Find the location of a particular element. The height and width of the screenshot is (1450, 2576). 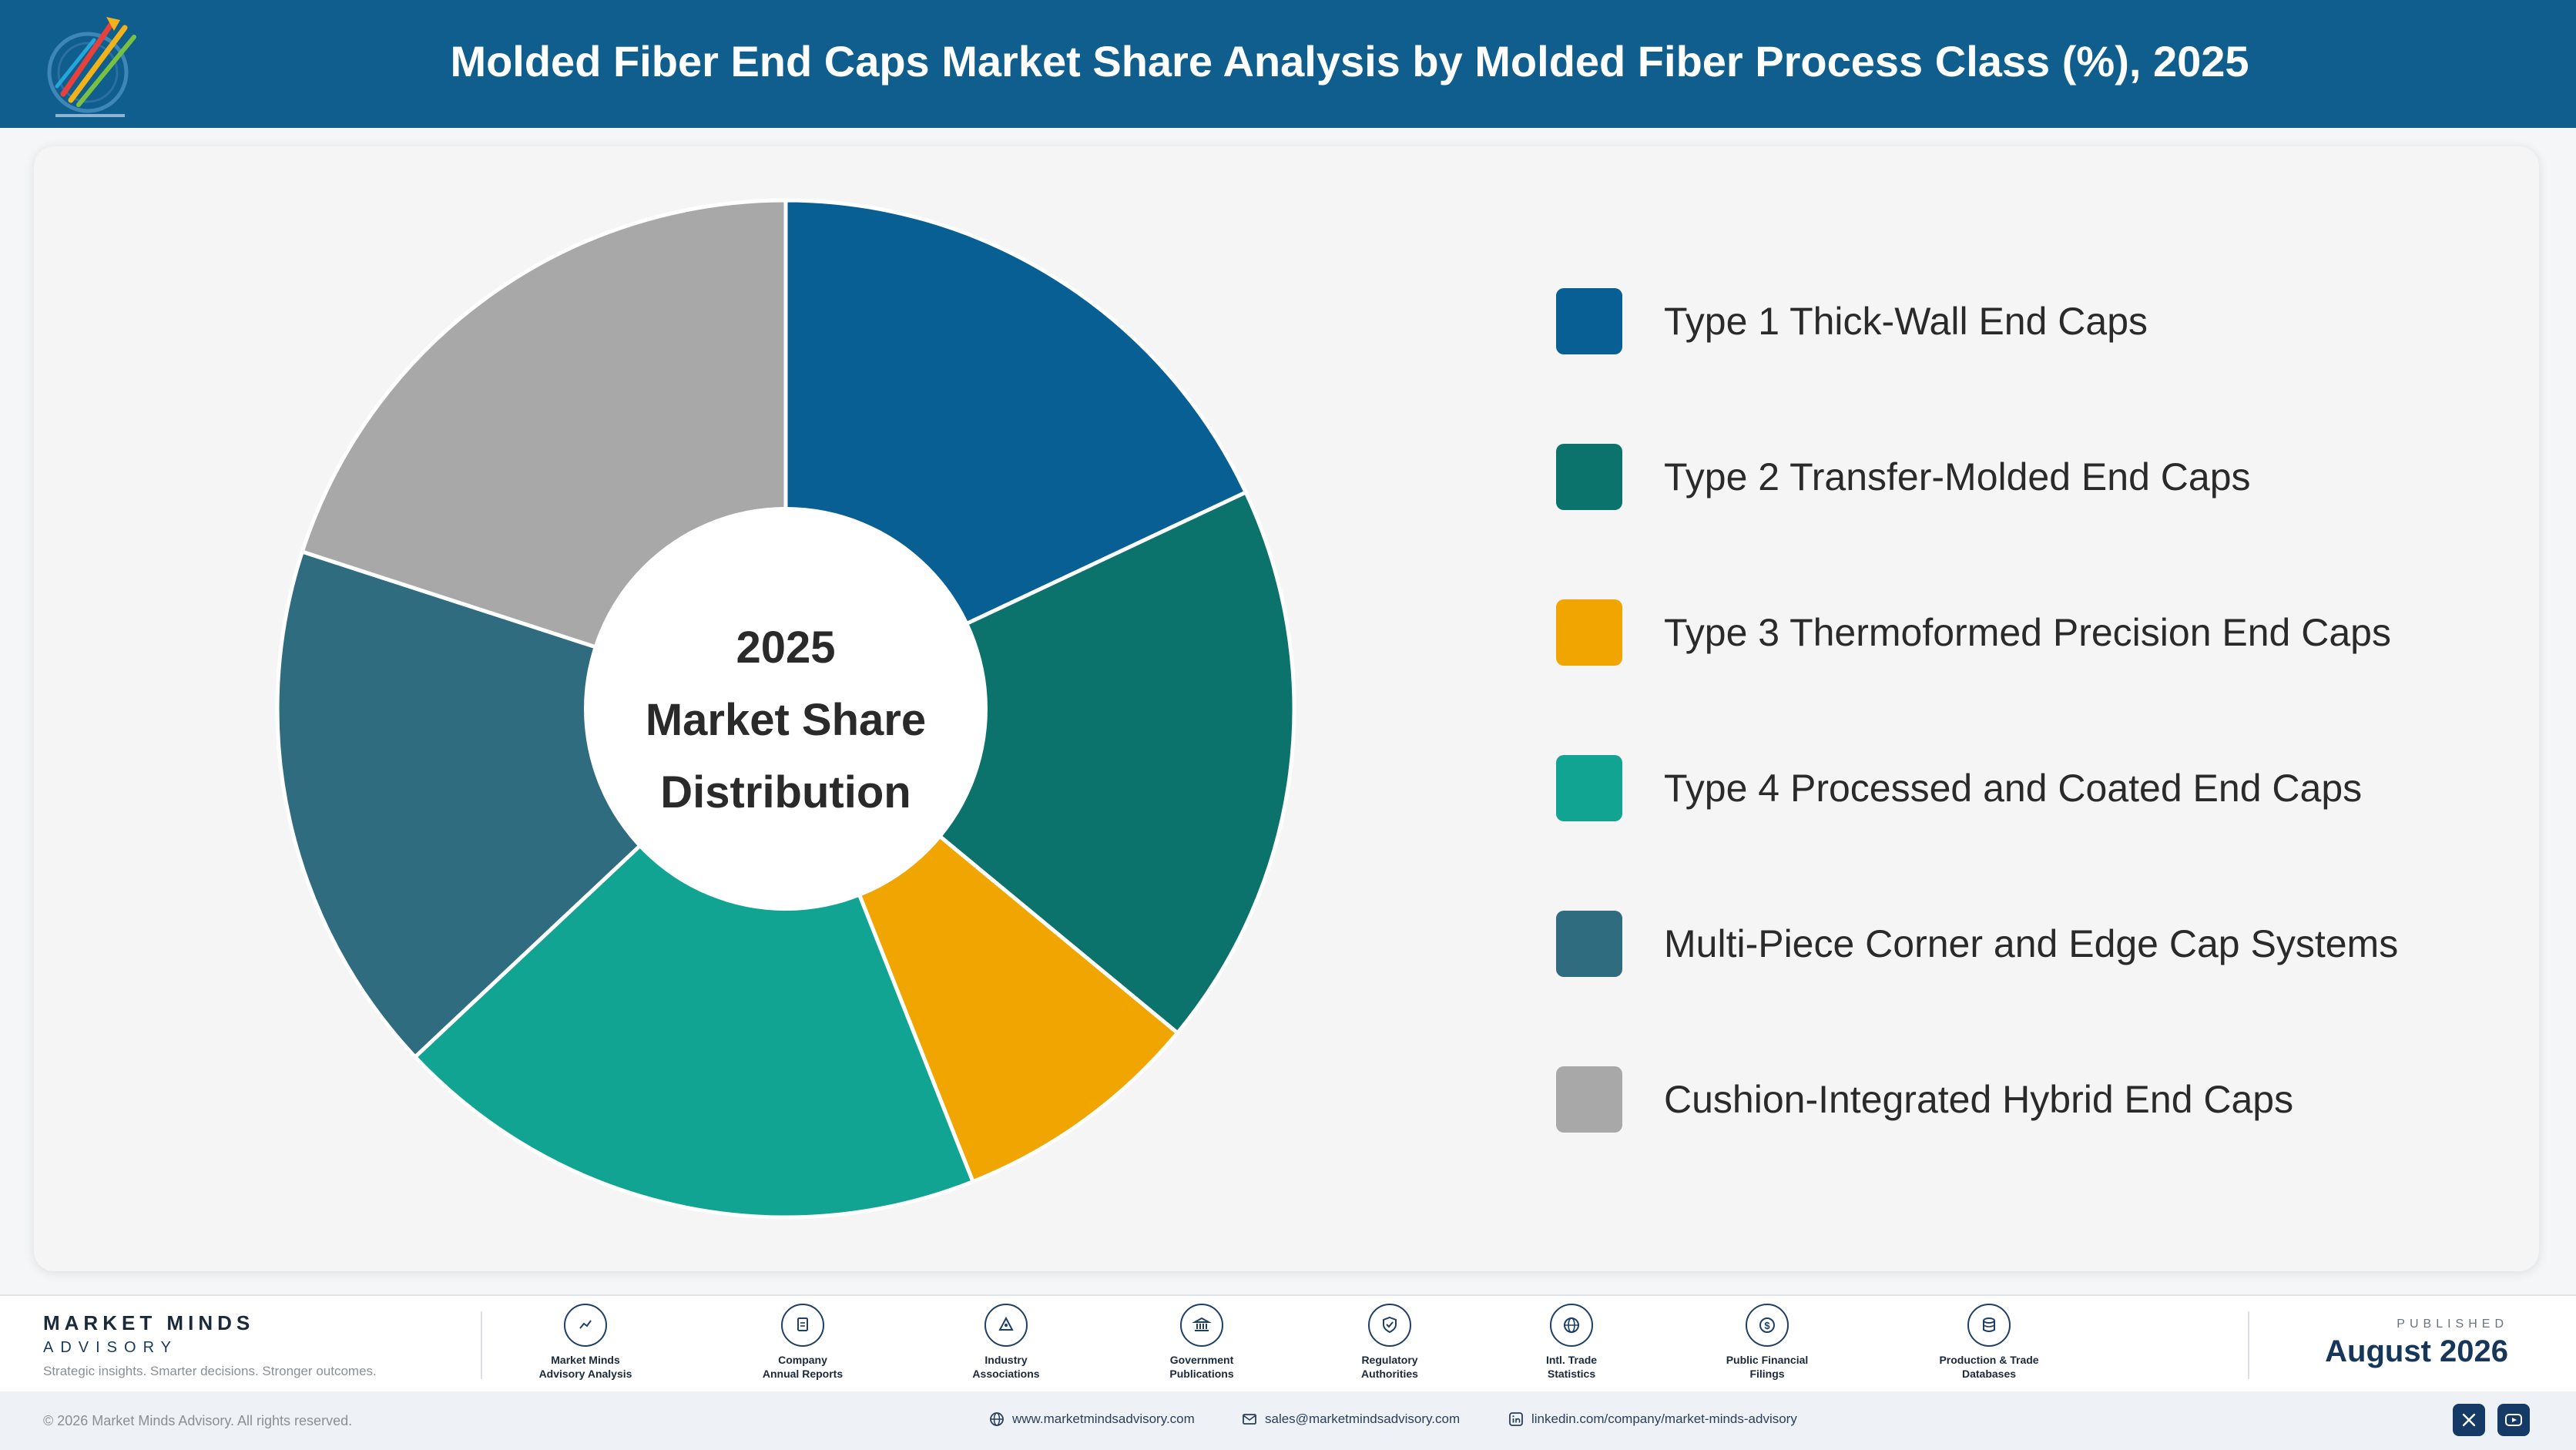

data-source-item: Production & Trade Databases is located at coordinates (1989, 1342).